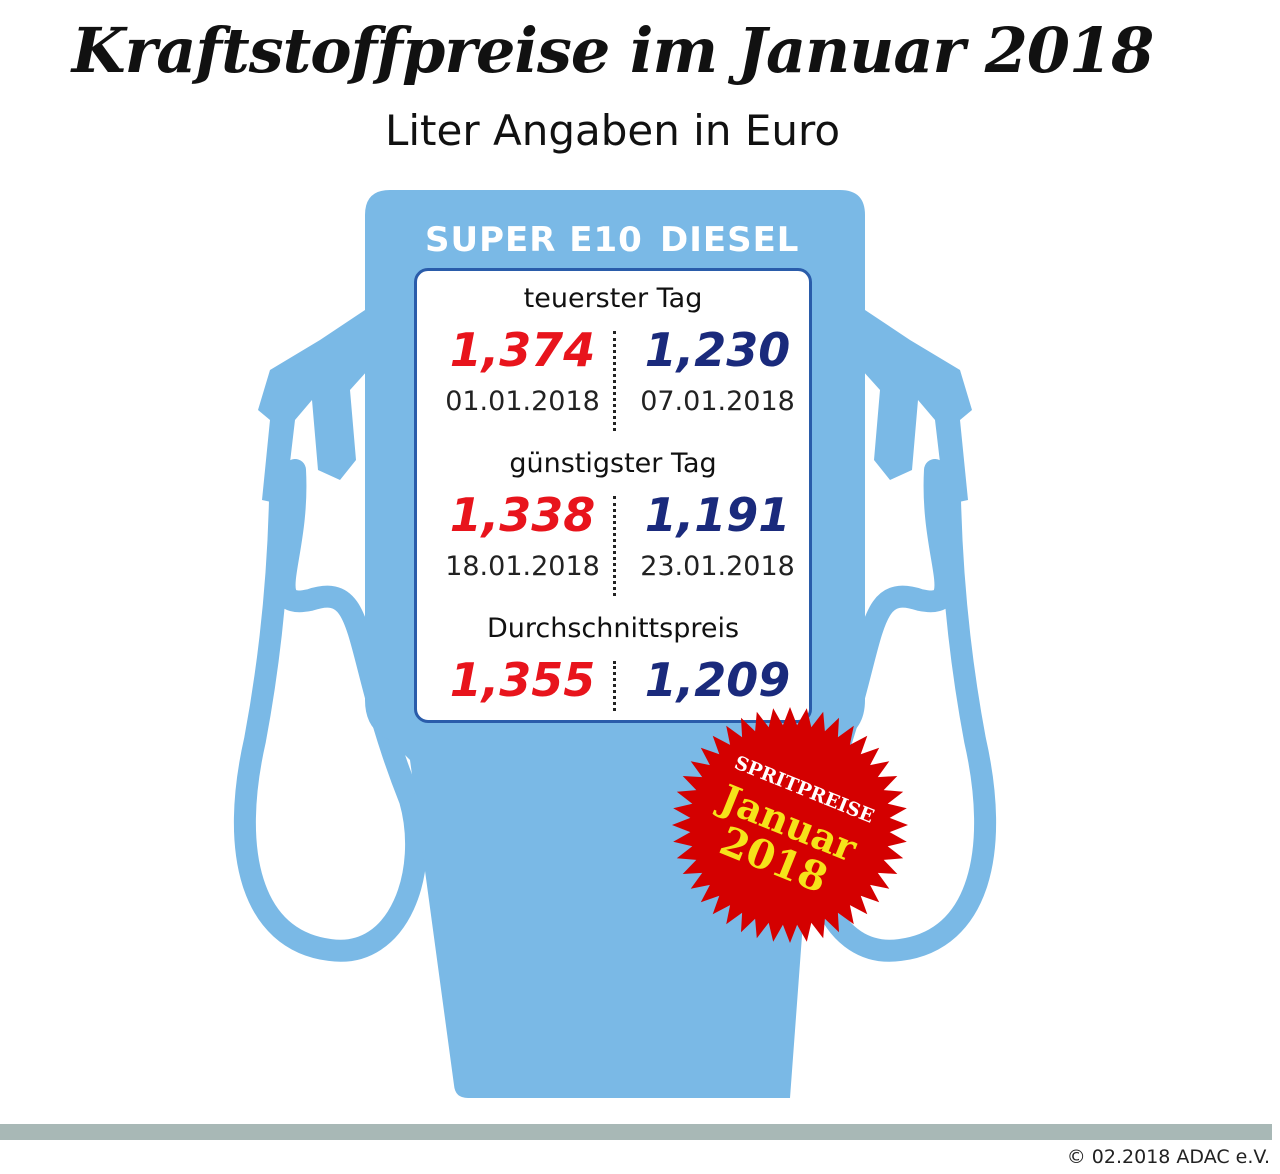  I want to click on super-e10-max-date: 01.01.2018, so click(522, 401).